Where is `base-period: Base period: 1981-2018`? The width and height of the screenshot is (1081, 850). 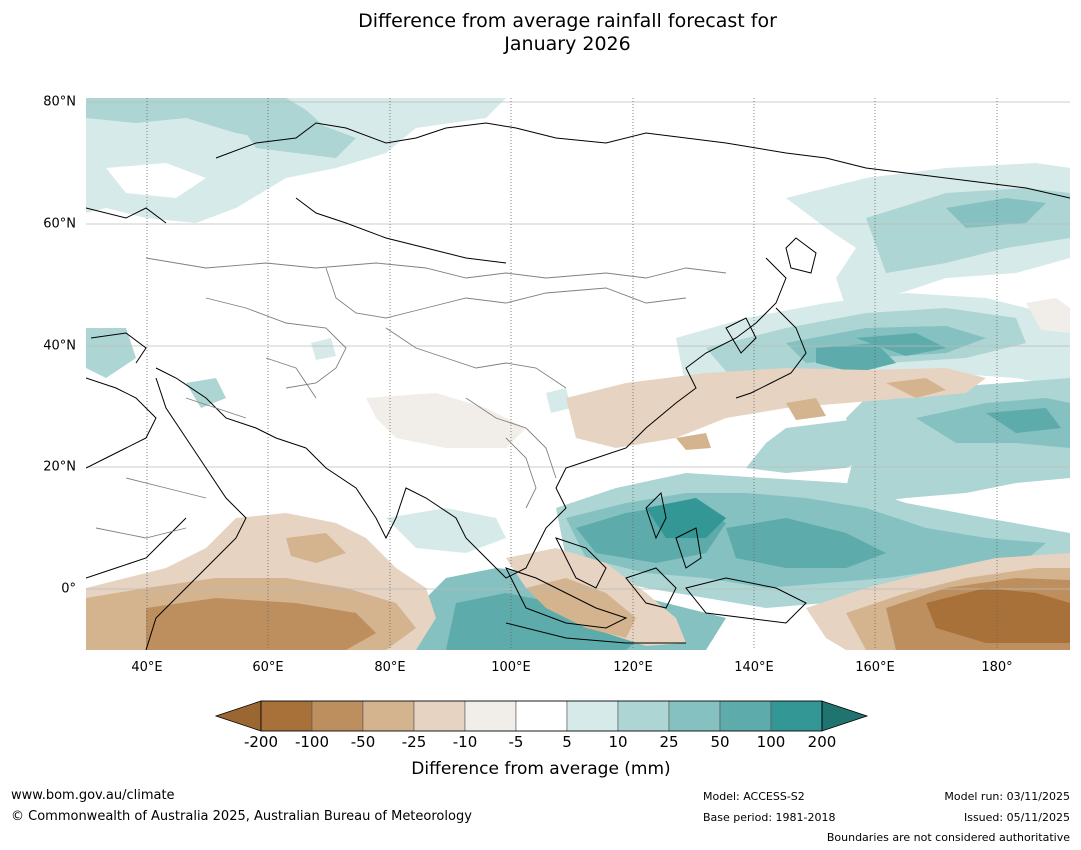
base-period: Base period: 1981-2018 is located at coordinates (769, 817).